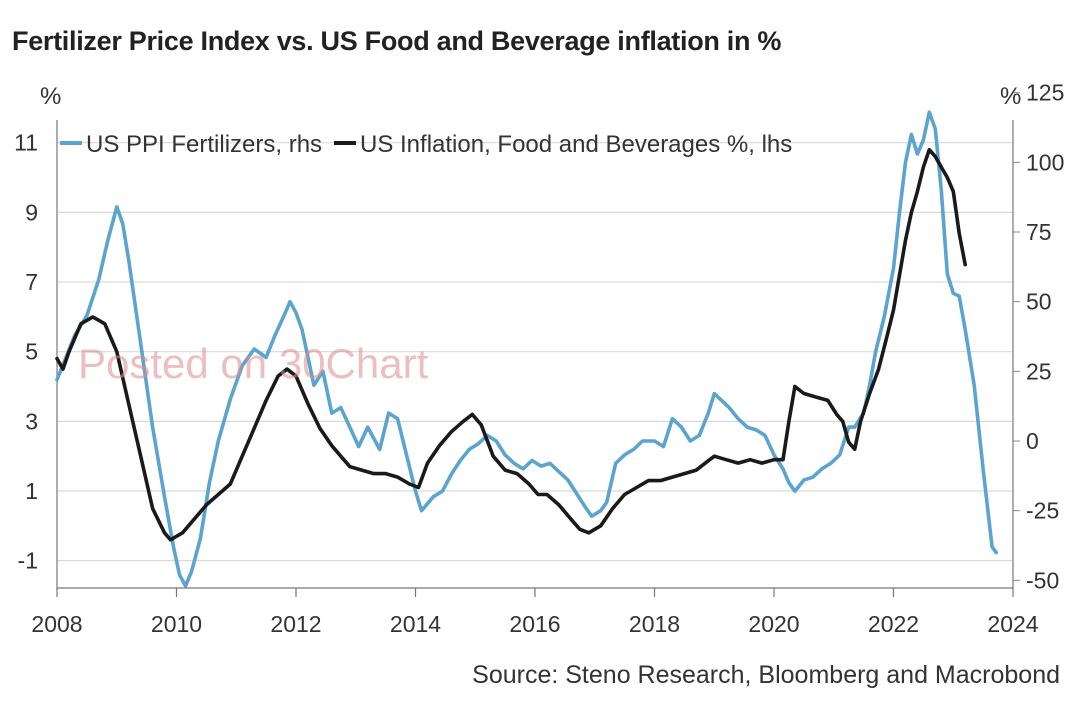 Image resolution: width=1080 pixels, height=720 pixels. I want to click on left-tick-label: -1, so click(28, 561).